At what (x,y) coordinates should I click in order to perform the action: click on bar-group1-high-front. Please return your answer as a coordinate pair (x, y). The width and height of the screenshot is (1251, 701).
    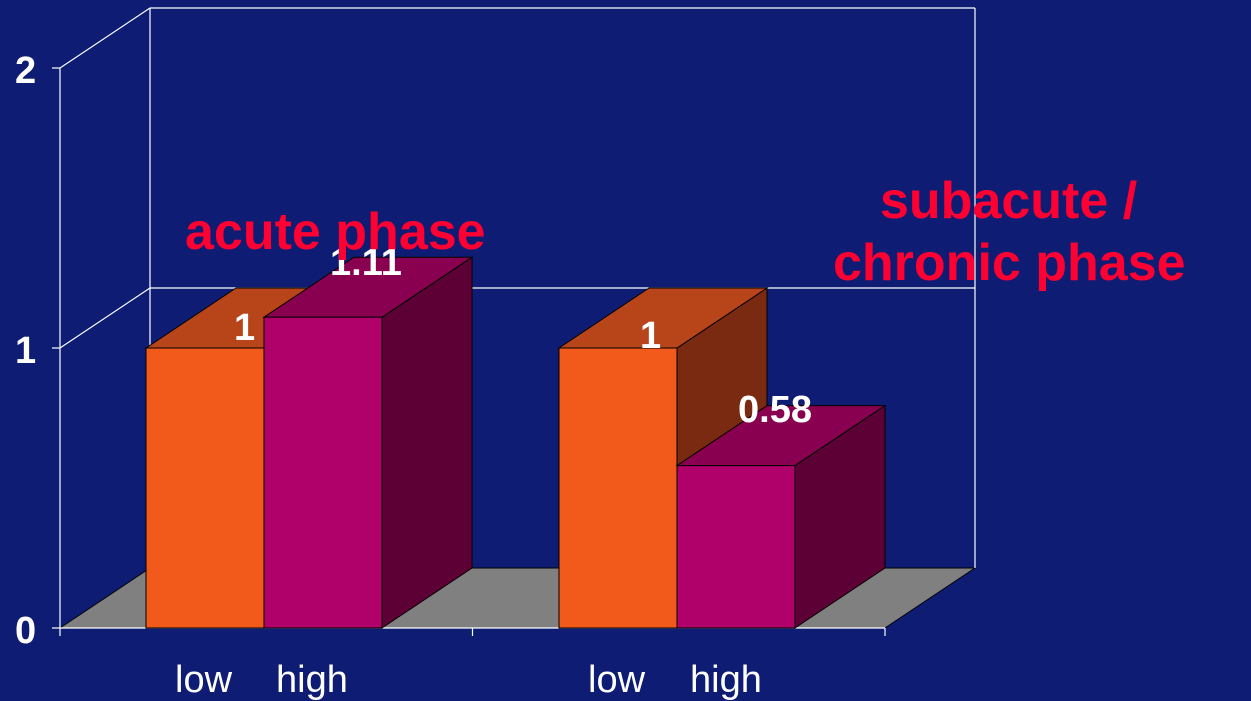
    Looking at the image, I should click on (323, 472).